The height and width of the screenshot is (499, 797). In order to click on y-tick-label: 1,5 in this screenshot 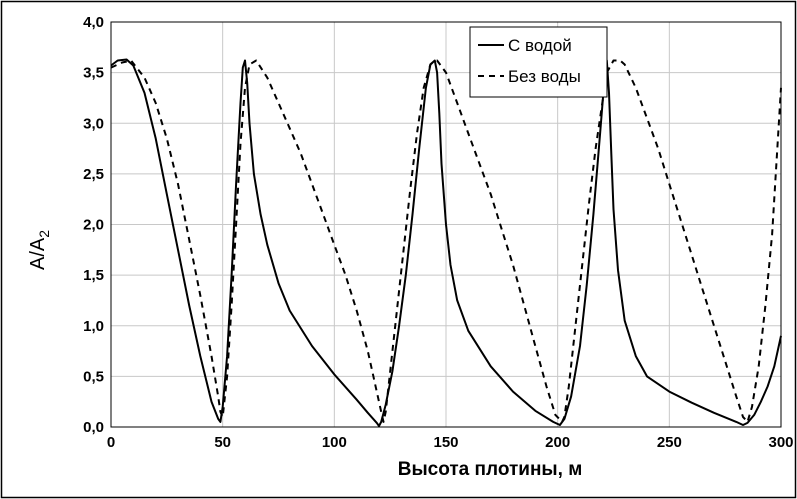, I will do `click(93, 275)`.